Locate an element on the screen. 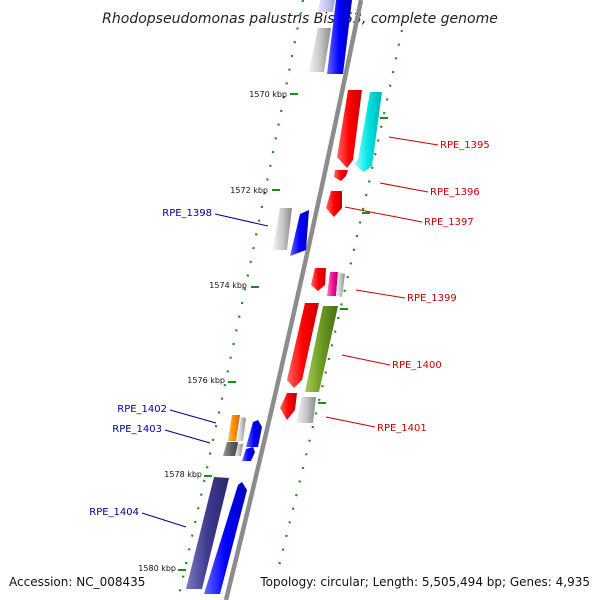 The image size is (600, 600). gene-label: RPE_1400 is located at coordinates (417, 365).